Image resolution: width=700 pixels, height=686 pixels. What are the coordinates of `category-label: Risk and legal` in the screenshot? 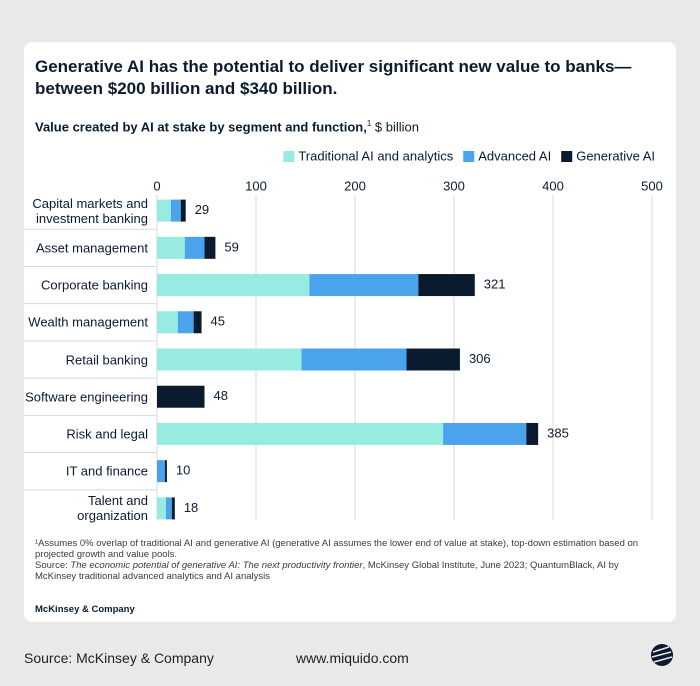 It's located at (107, 434).